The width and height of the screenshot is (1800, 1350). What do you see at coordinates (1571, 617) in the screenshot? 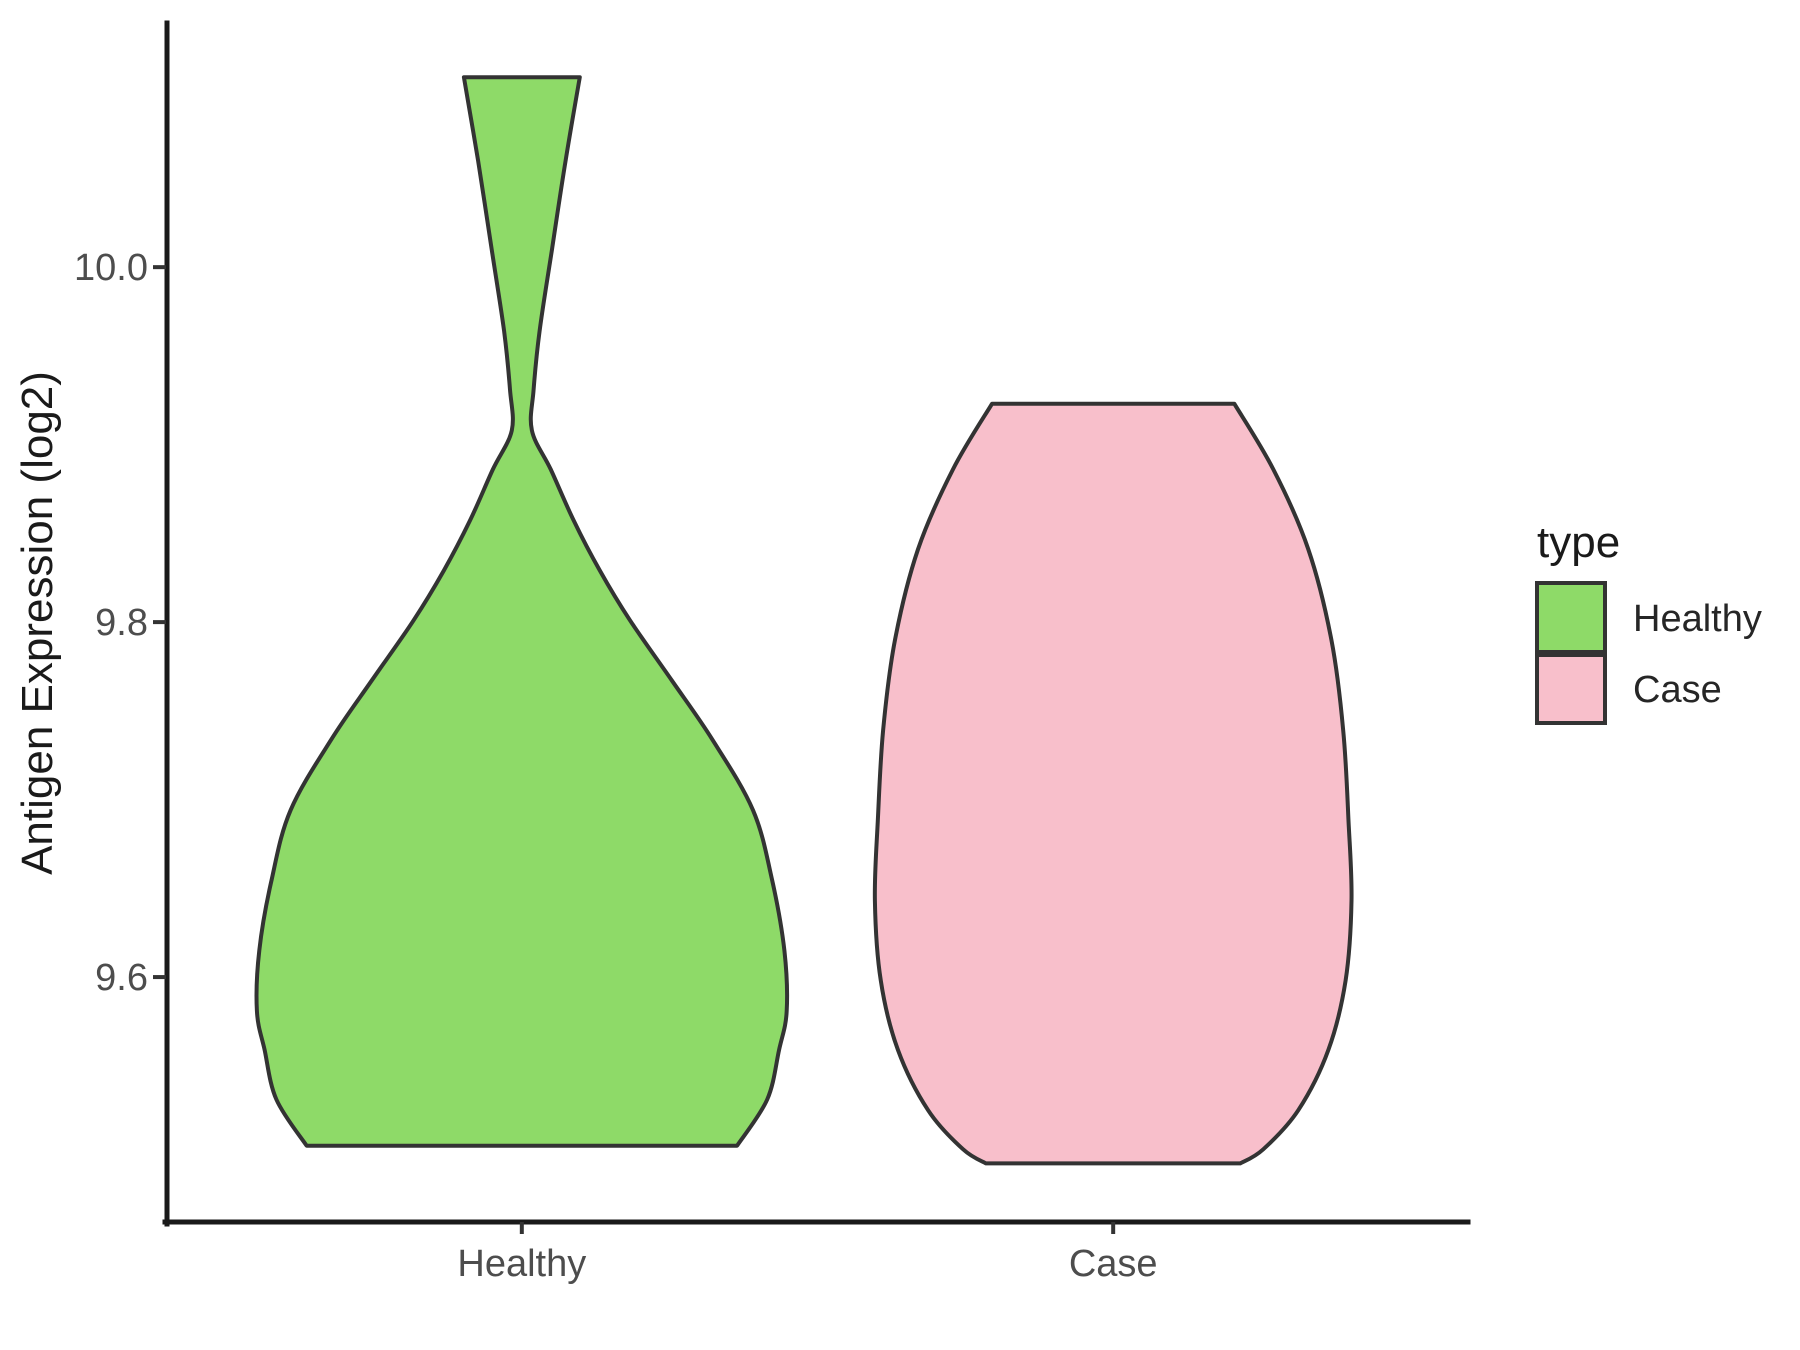
I see `legend-key-healthy` at bounding box center [1571, 617].